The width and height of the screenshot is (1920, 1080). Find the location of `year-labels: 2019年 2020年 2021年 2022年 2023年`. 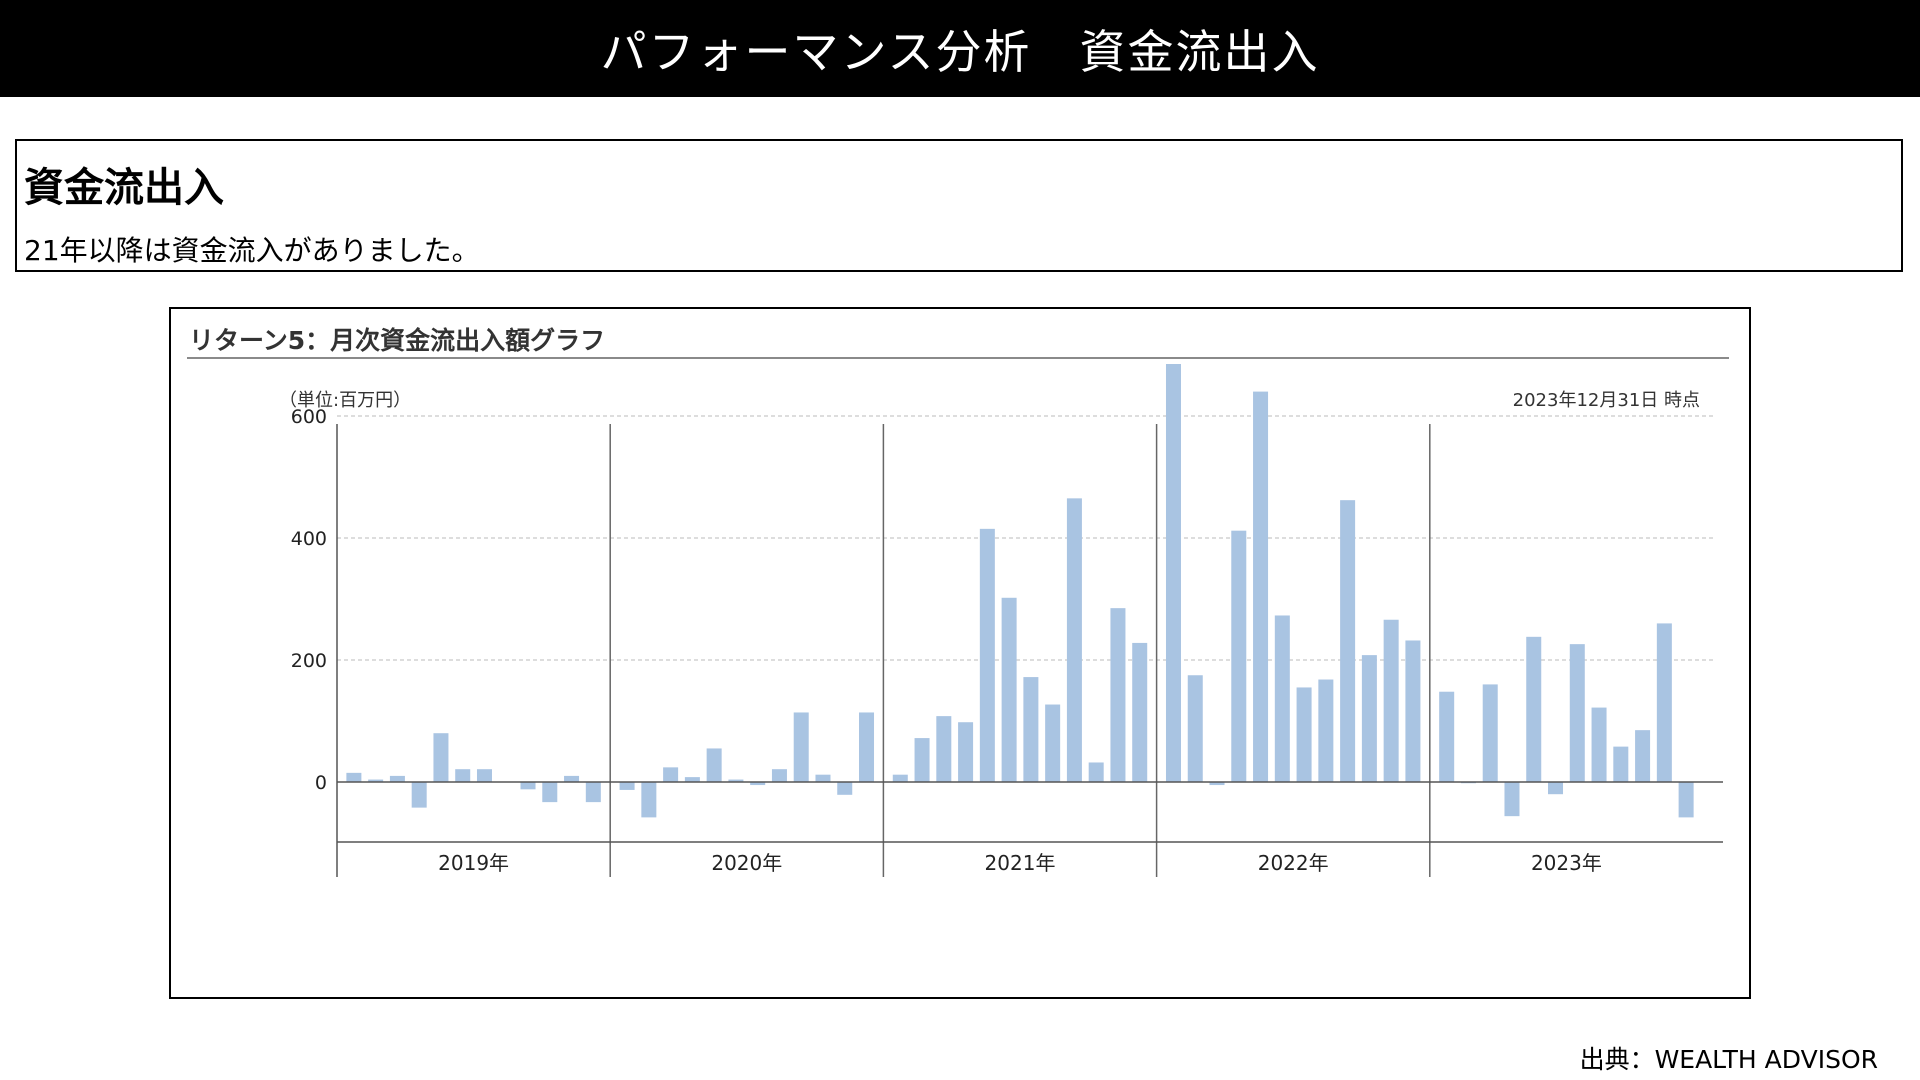

year-labels: 2019年 2020年 2021年 2022年 2023年 is located at coordinates (1020, 863).